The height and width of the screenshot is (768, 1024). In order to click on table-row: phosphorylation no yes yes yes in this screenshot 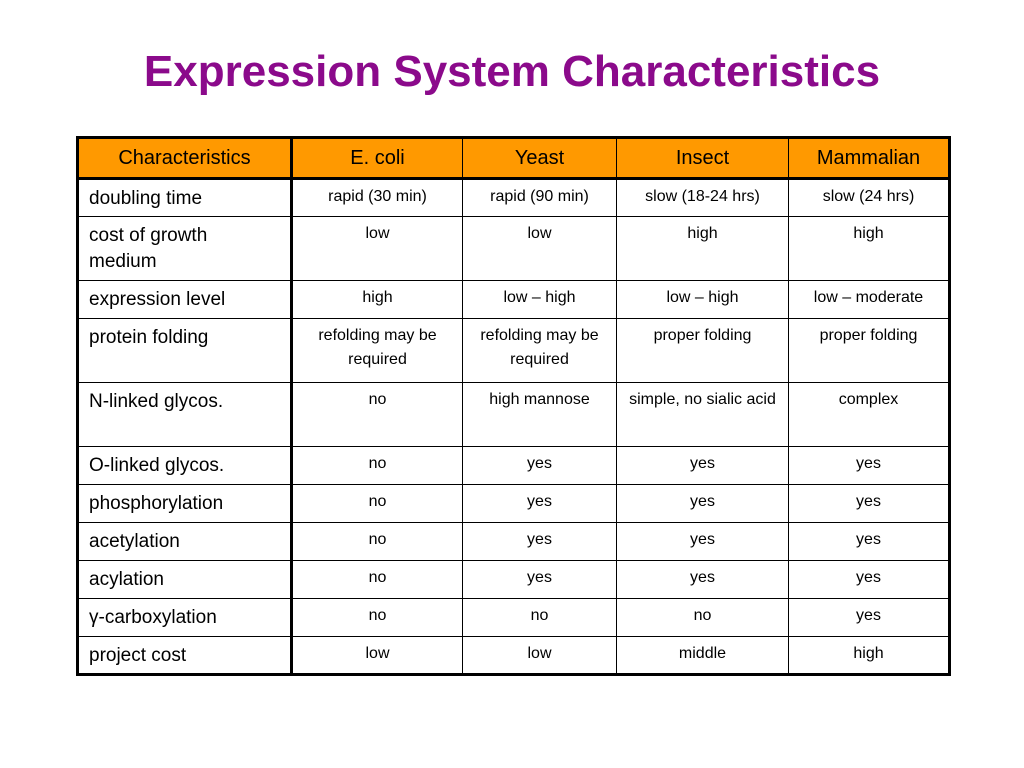, I will do `click(513, 503)`.